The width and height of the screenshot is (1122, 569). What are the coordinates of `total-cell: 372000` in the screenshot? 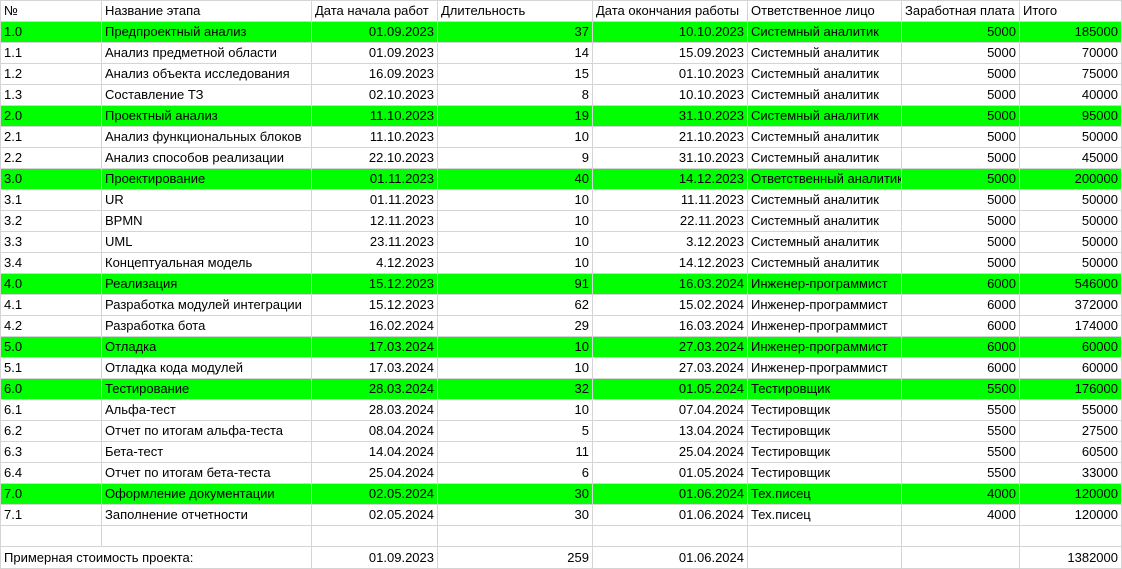 It's located at (1070, 305).